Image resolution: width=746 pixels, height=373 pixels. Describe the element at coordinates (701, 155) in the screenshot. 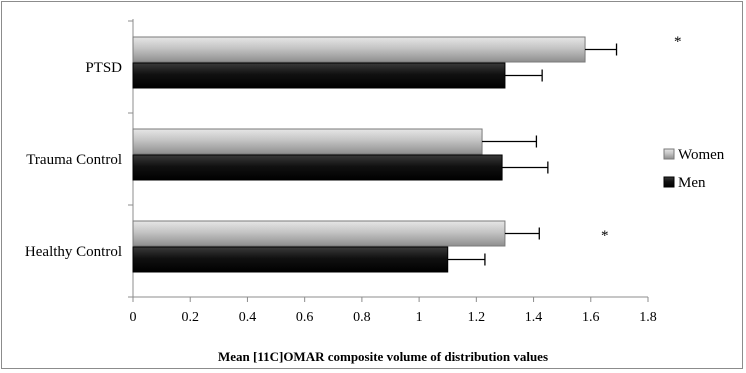

I see `legend-label-women: Women` at that location.